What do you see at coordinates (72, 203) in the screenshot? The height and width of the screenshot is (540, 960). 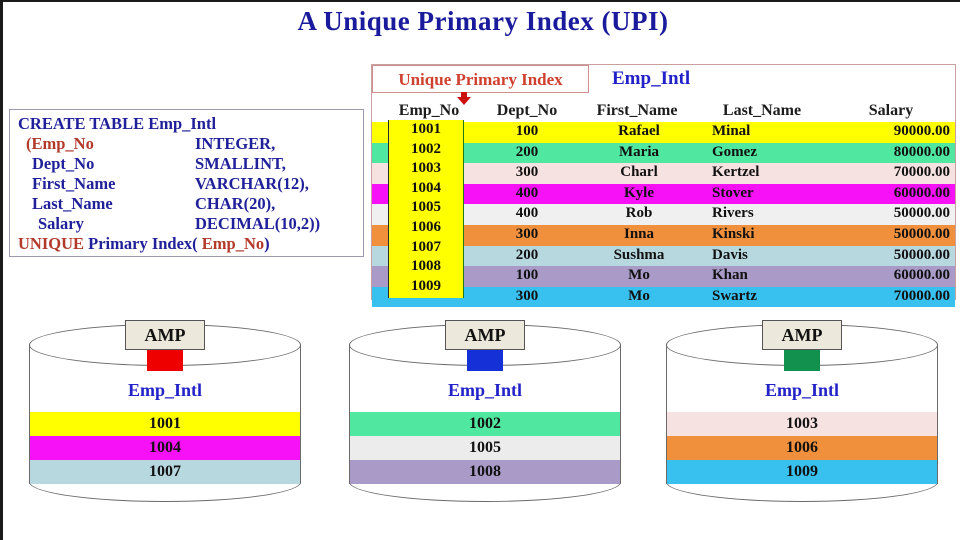 I see `ddl-column-name: Last_Name` at bounding box center [72, 203].